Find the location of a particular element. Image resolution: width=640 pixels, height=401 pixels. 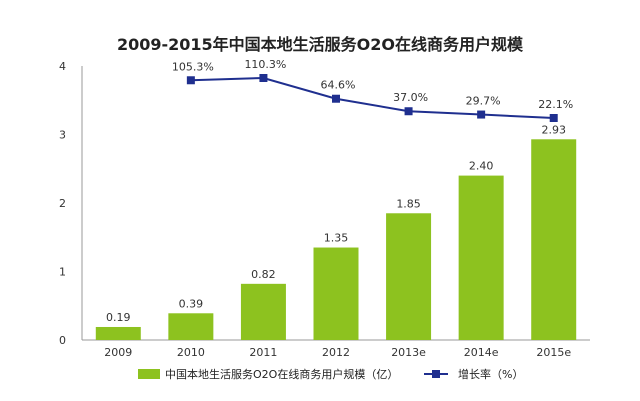

bar-2013e is located at coordinates (409, 276).